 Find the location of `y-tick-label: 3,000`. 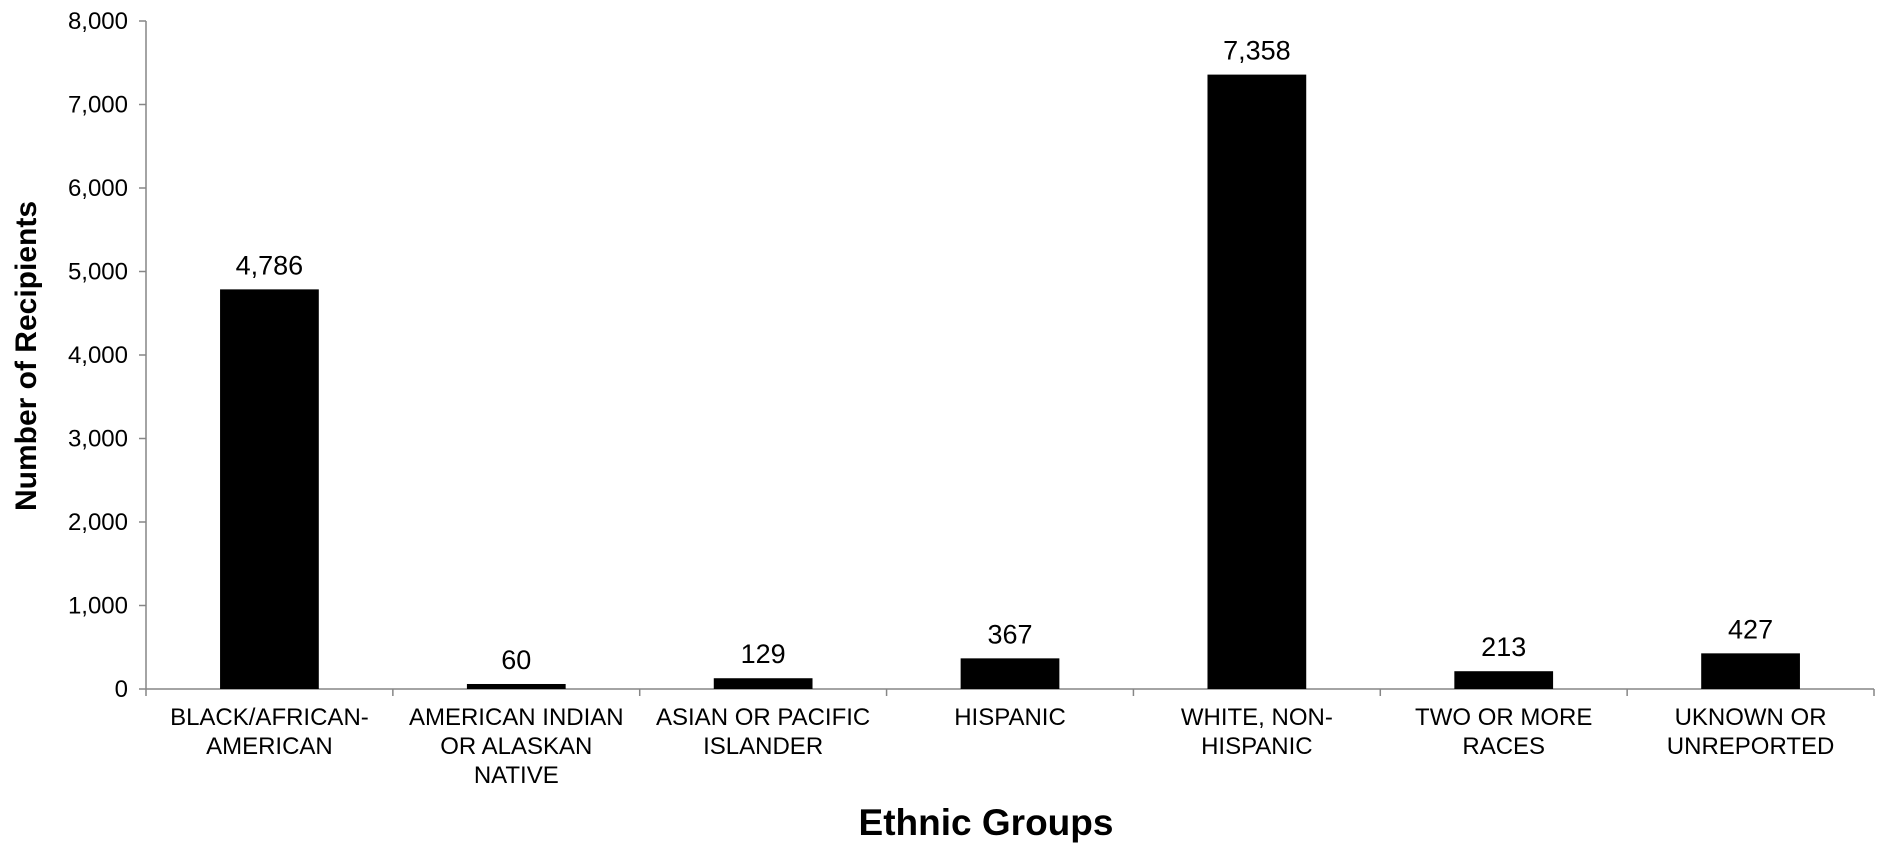

y-tick-label: 3,000 is located at coordinates (98, 439).